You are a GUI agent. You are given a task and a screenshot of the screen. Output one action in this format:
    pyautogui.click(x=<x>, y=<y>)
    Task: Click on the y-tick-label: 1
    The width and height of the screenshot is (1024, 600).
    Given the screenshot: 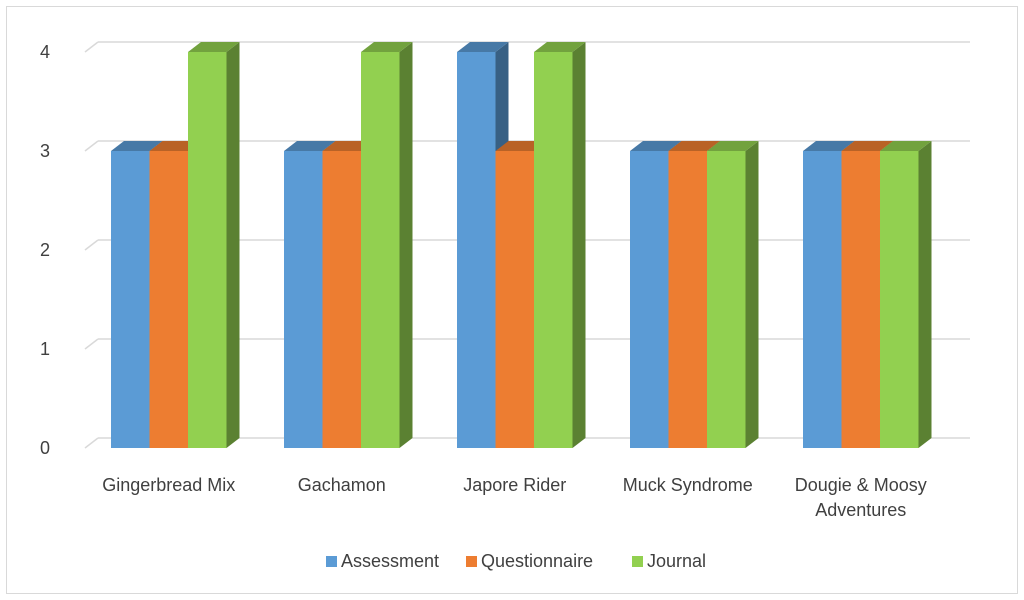 What is the action you would take?
    pyautogui.click(x=45, y=349)
    